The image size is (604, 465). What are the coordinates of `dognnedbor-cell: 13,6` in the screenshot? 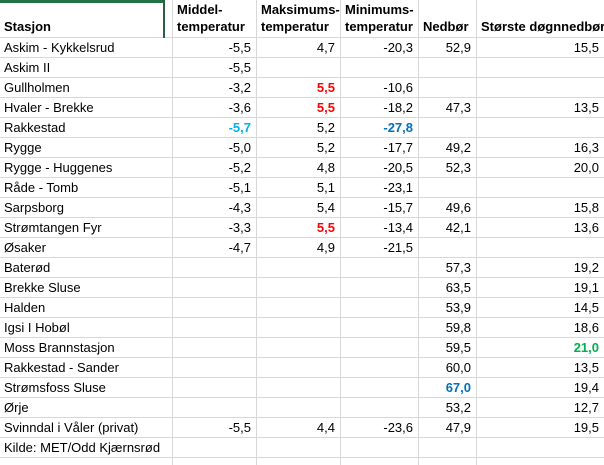 It's located at (540, 228).